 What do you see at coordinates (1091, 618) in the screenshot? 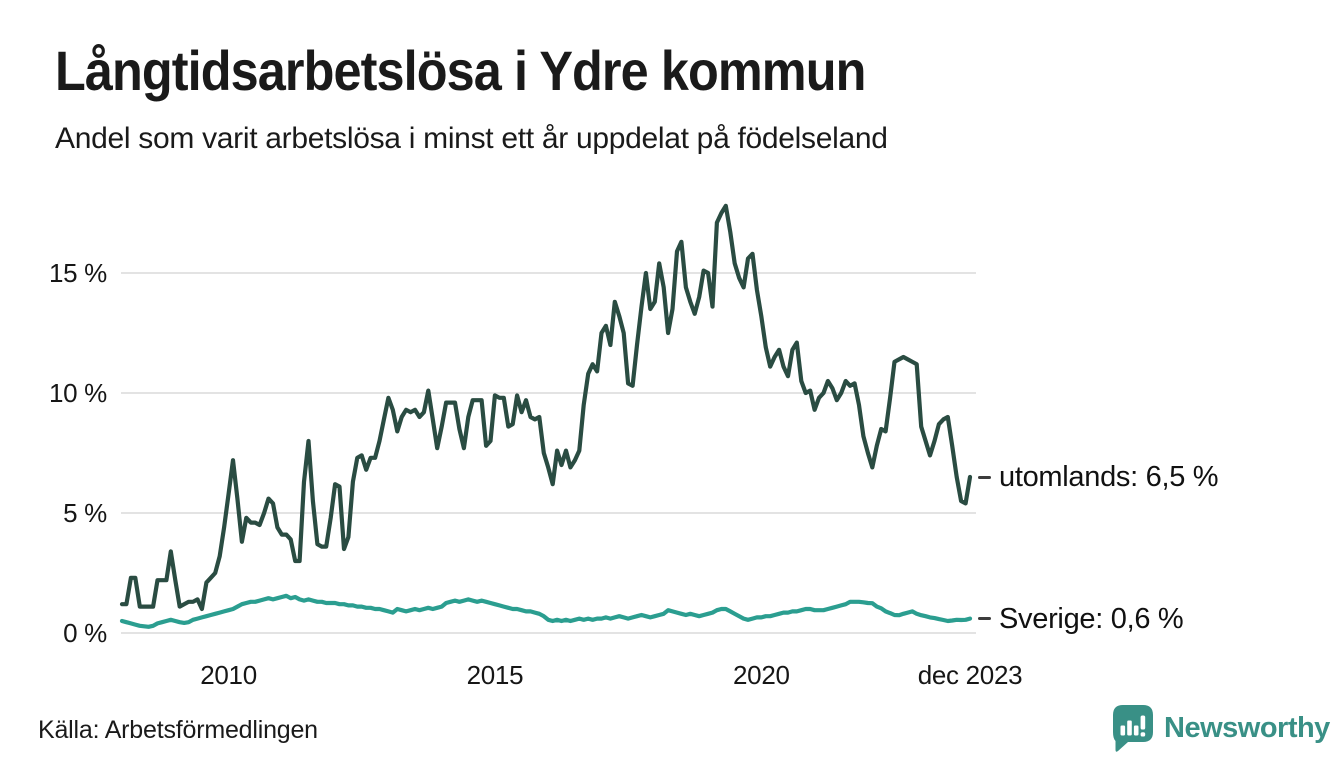
I see `annotation-text: Sverige: 0,6 %` at bounding box center [1091, 618].